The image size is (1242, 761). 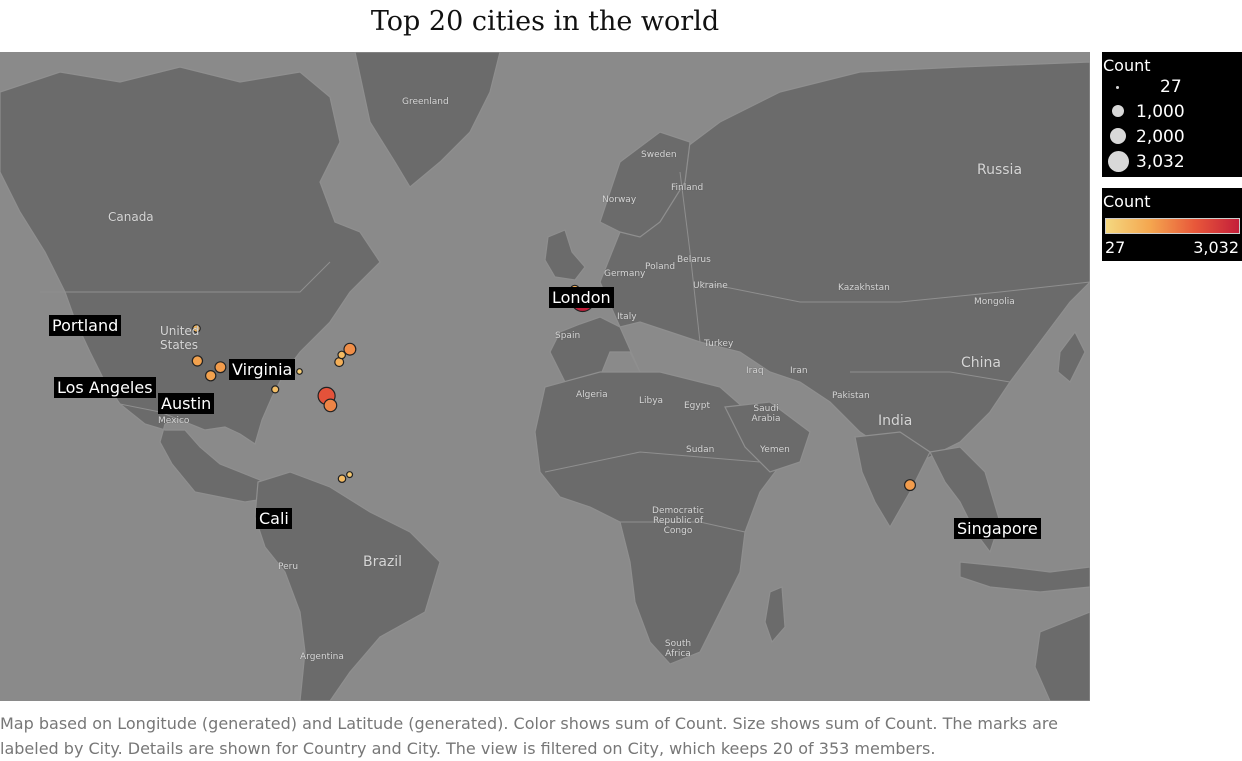 I want to click on border-europe-asia, so click(x=690, y=257).